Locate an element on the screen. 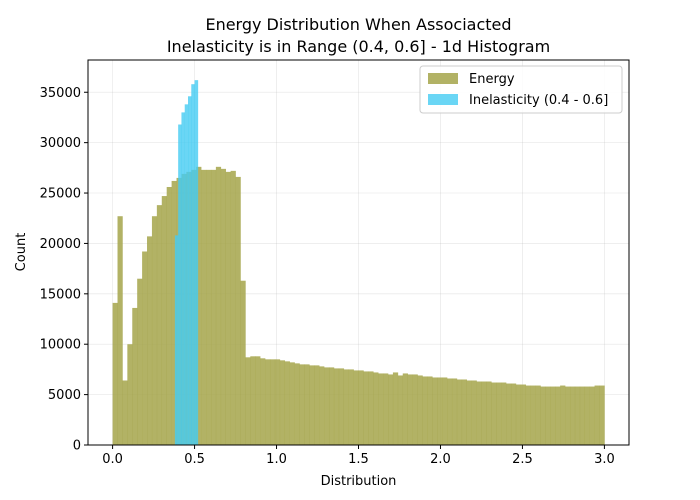 The width and height of the screenshot is (700, 500). x-tick-label: 1.5 is located at coordinates (358, 459).